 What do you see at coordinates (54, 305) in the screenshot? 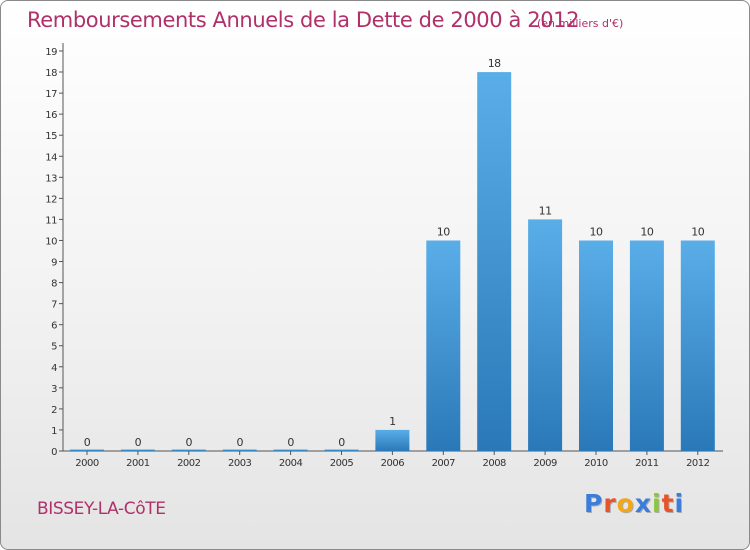
I see `y-tick-label: 7` at bounding box center [54, 305].